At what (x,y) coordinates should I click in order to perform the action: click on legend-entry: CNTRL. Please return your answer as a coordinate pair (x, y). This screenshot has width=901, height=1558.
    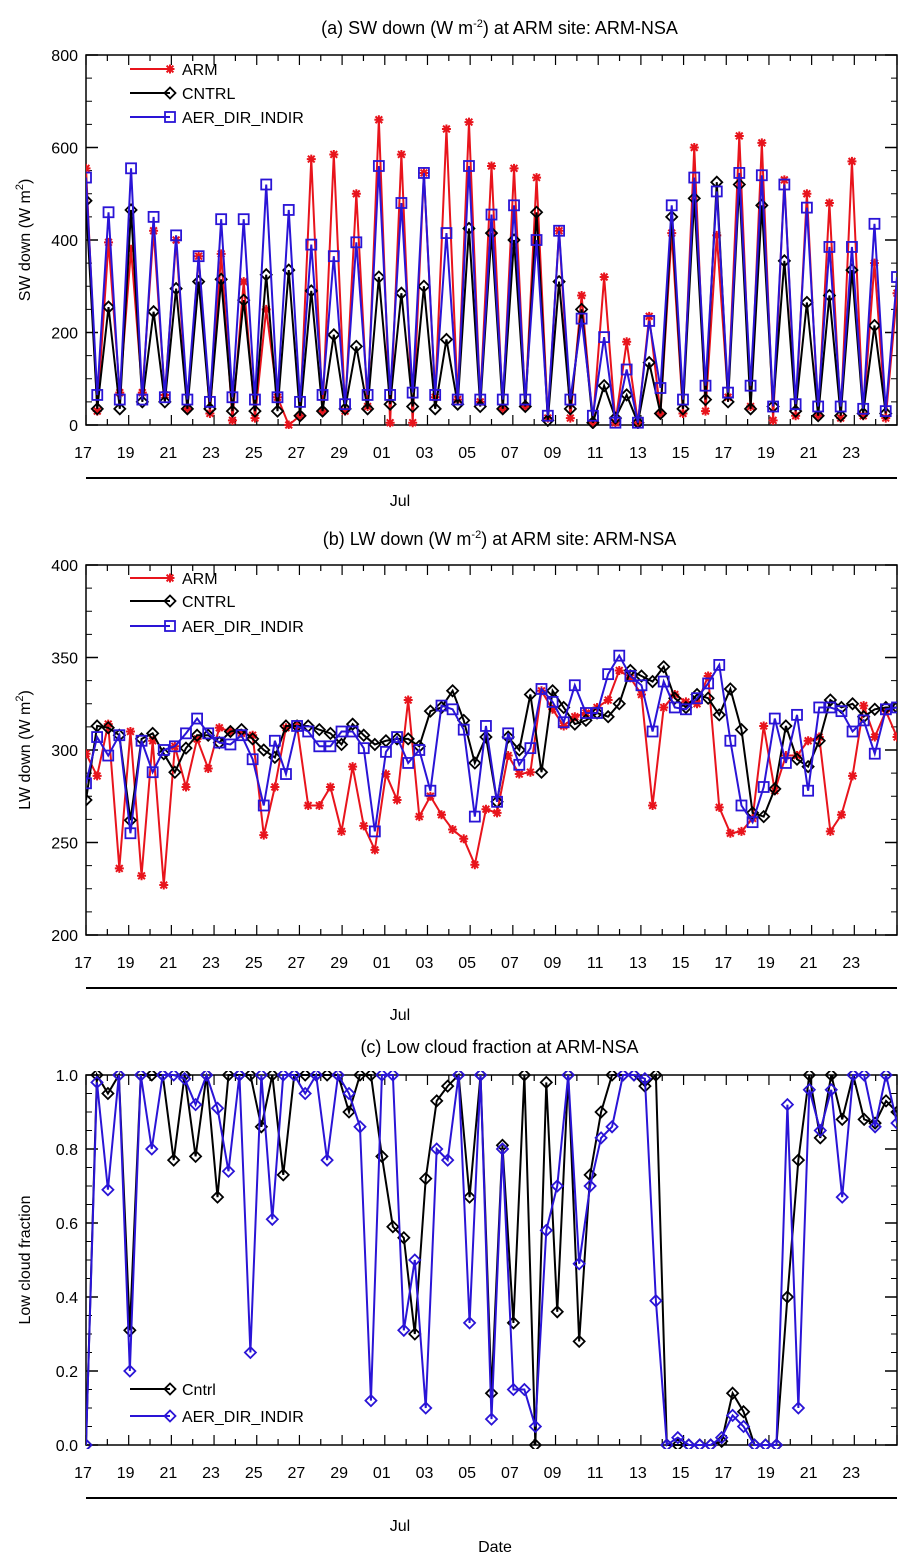
    Looking at the image, I should click on (182, 94).